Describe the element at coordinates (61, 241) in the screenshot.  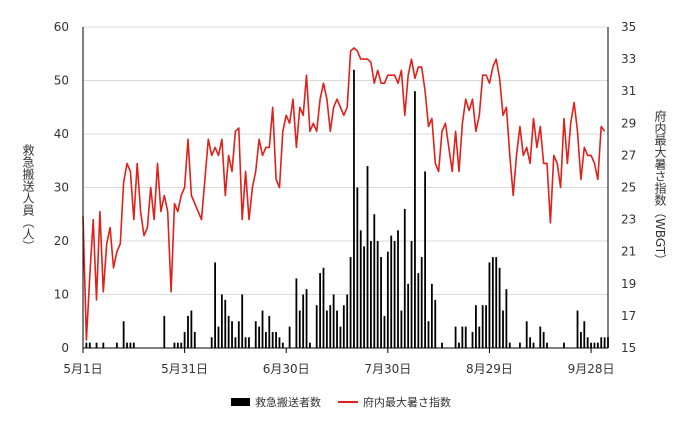
I see `left-tick-label: 20` at that location.